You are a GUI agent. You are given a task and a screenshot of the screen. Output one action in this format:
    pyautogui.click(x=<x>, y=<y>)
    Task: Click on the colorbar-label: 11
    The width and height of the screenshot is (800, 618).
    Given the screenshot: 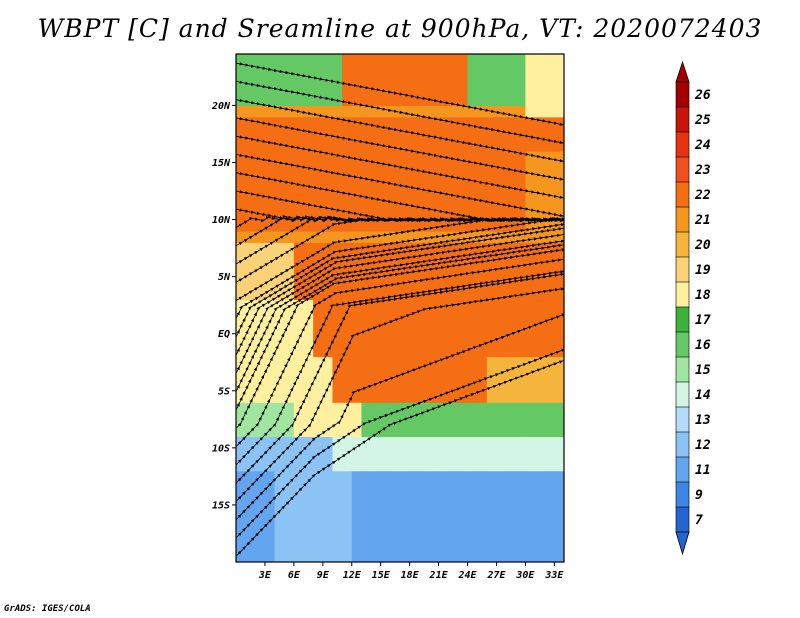 What is the action you would take?
    pyautogui.click(x=703, y=470)
    